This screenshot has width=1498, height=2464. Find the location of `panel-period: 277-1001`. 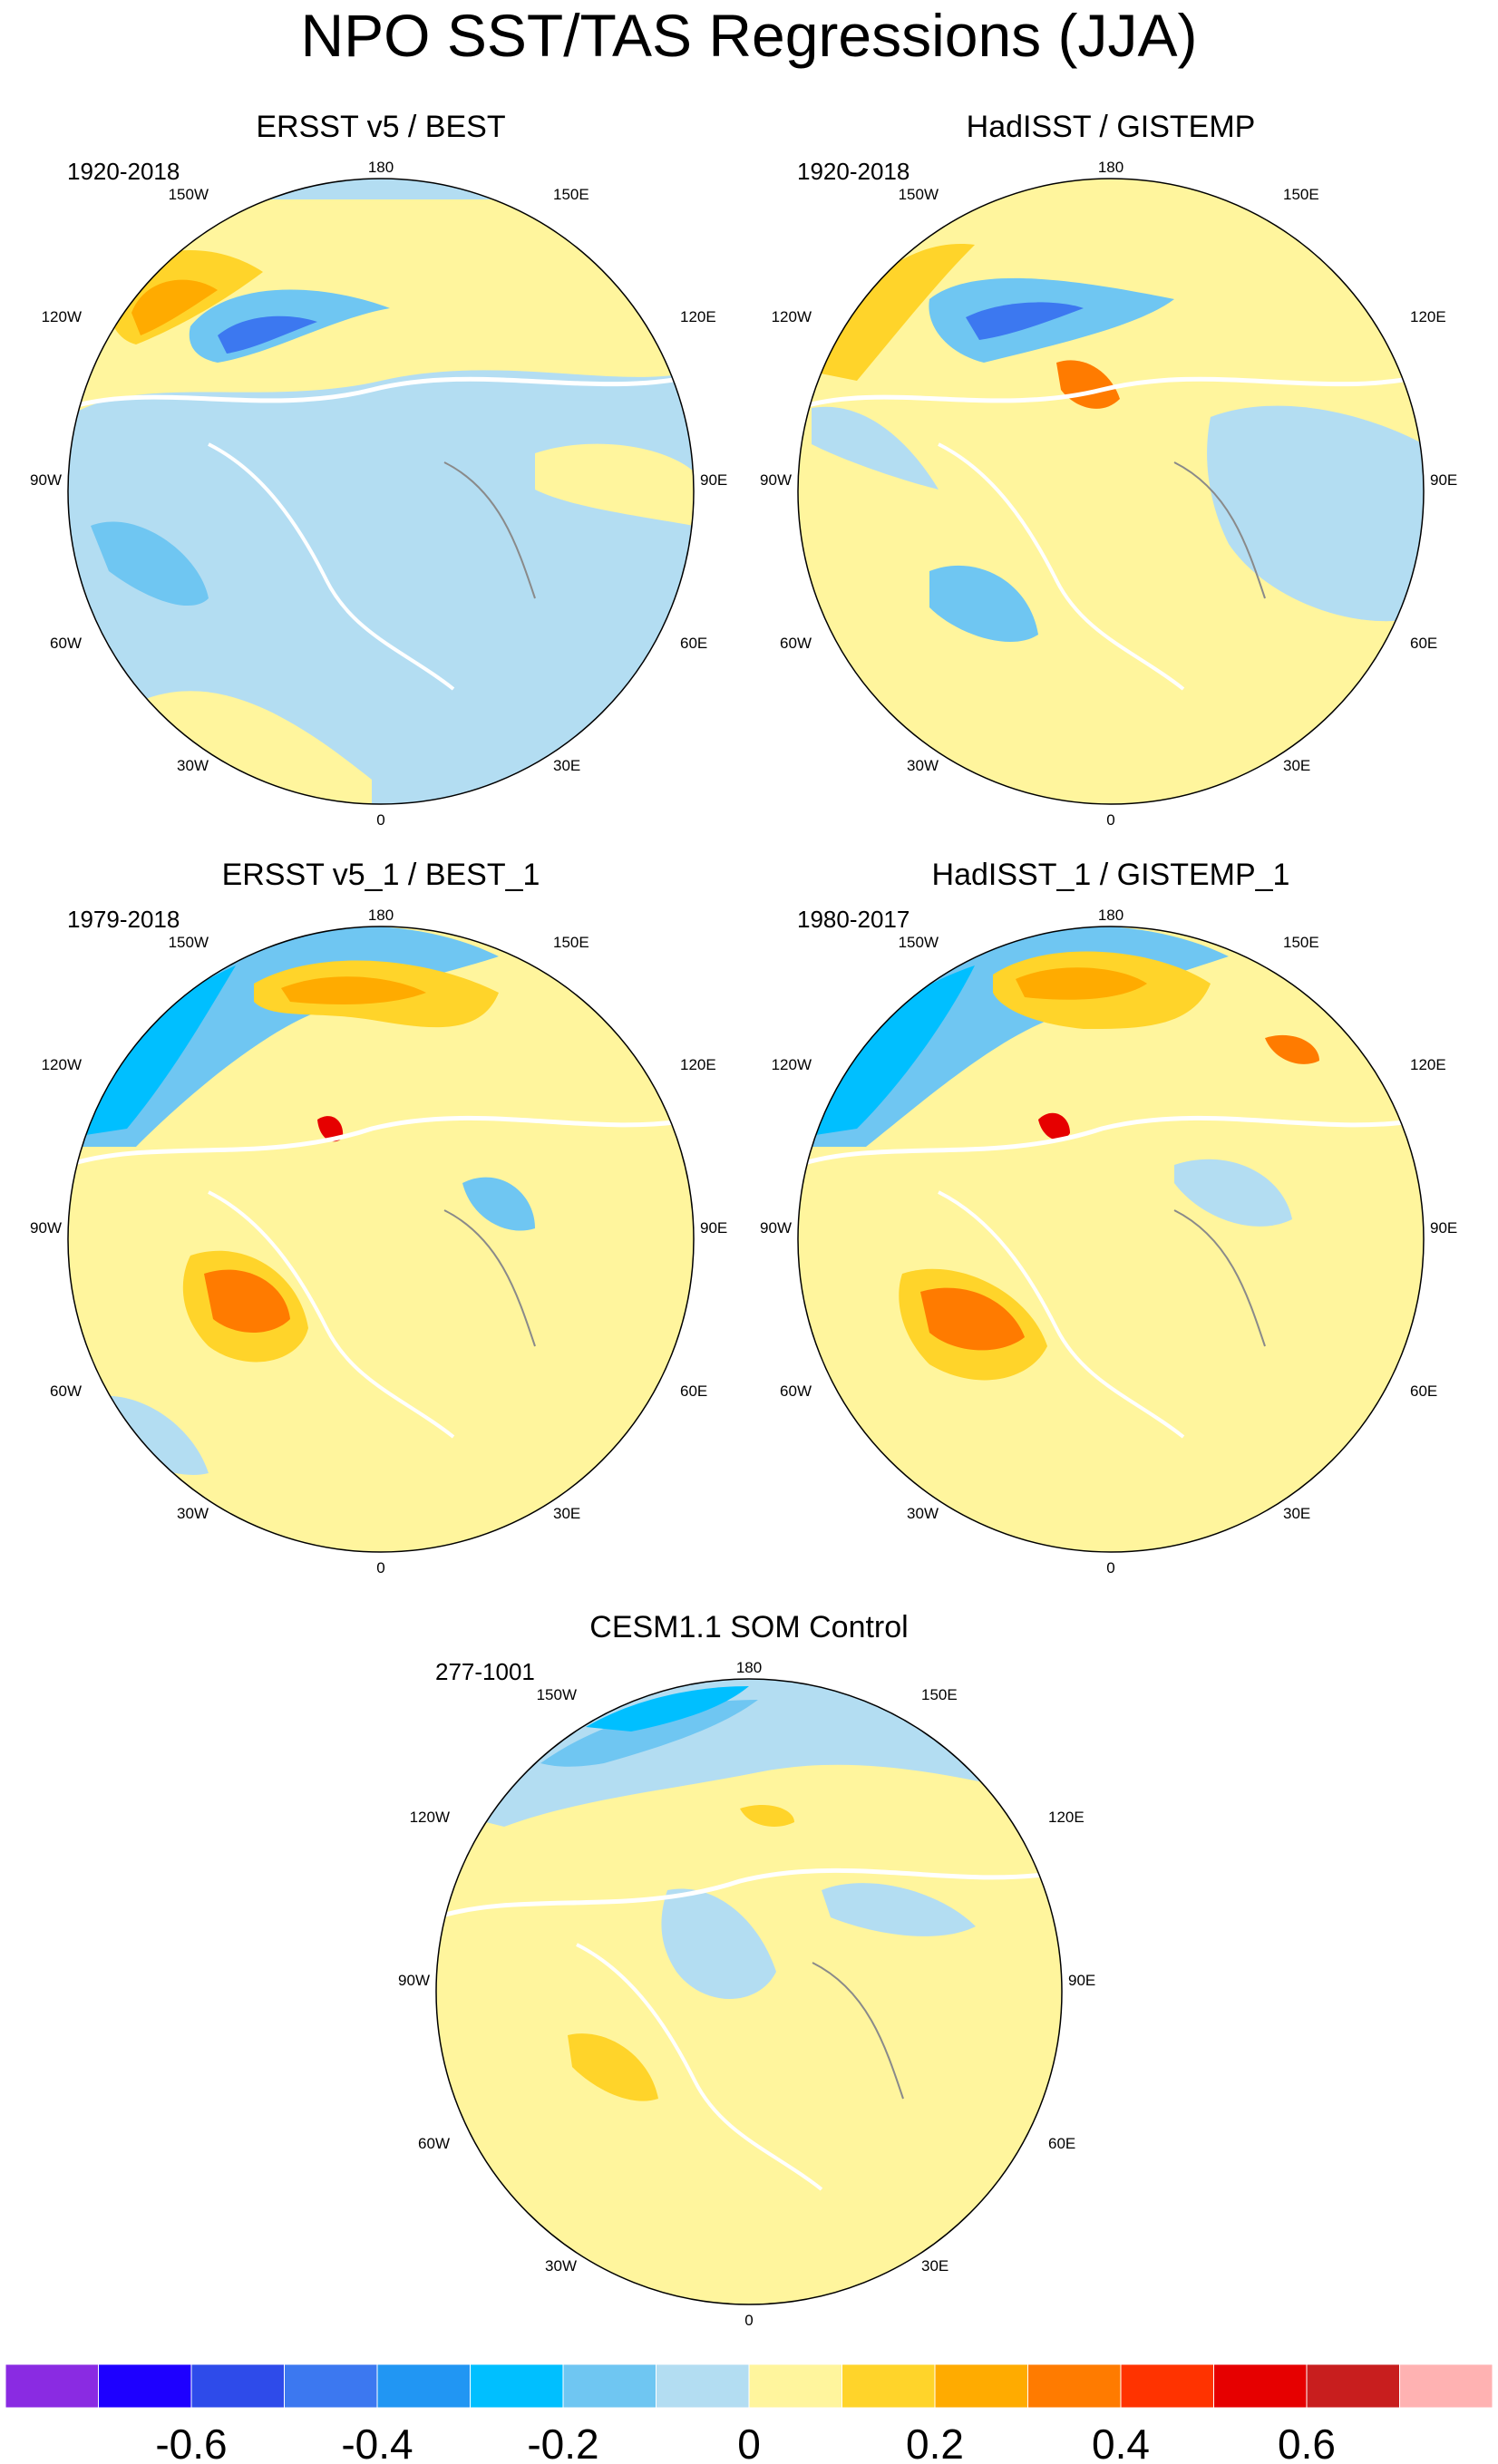

panel-period: 277-1001 is located at coordinates (485, 1671).